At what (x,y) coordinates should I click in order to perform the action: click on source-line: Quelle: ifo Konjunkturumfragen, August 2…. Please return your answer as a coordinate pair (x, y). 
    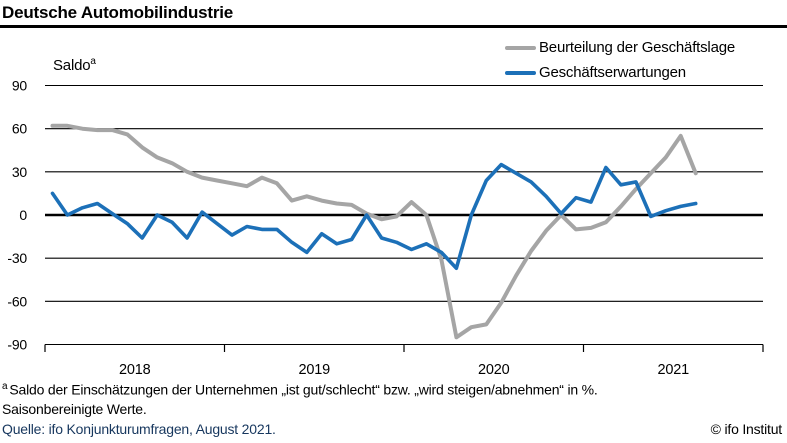
    Looking at the image, I should click on (139, 429).